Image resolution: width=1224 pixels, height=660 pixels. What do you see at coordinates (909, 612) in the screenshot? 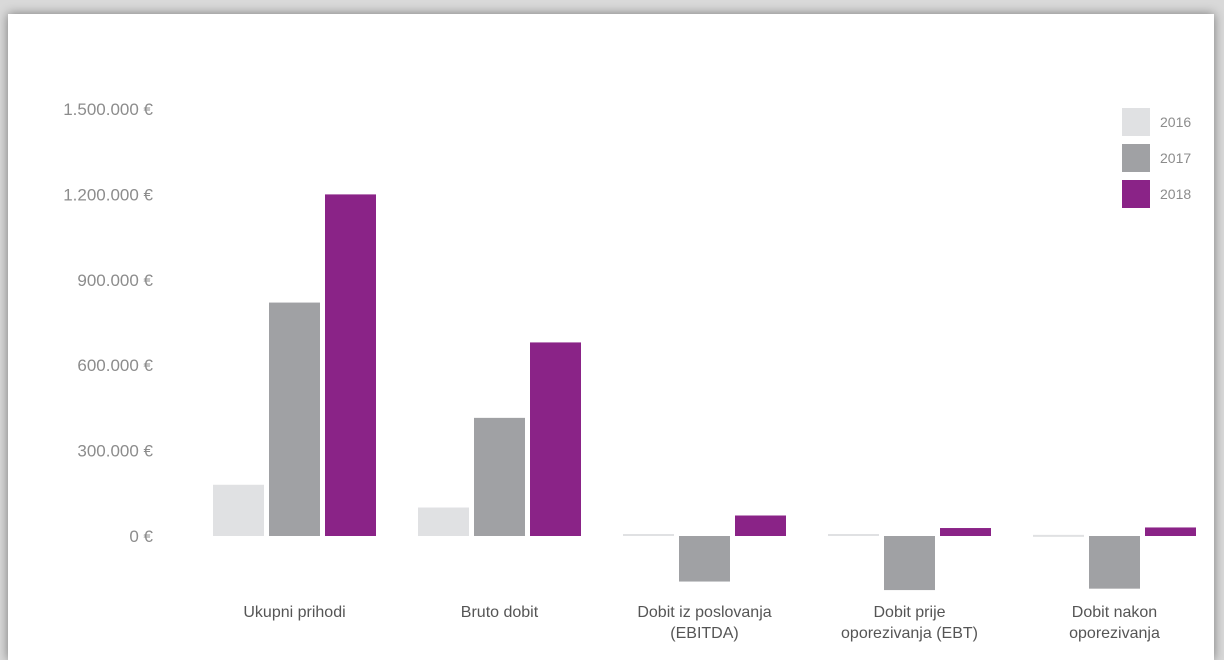
I see `category-label: Dobit prije` at bounding box center [909, 612].